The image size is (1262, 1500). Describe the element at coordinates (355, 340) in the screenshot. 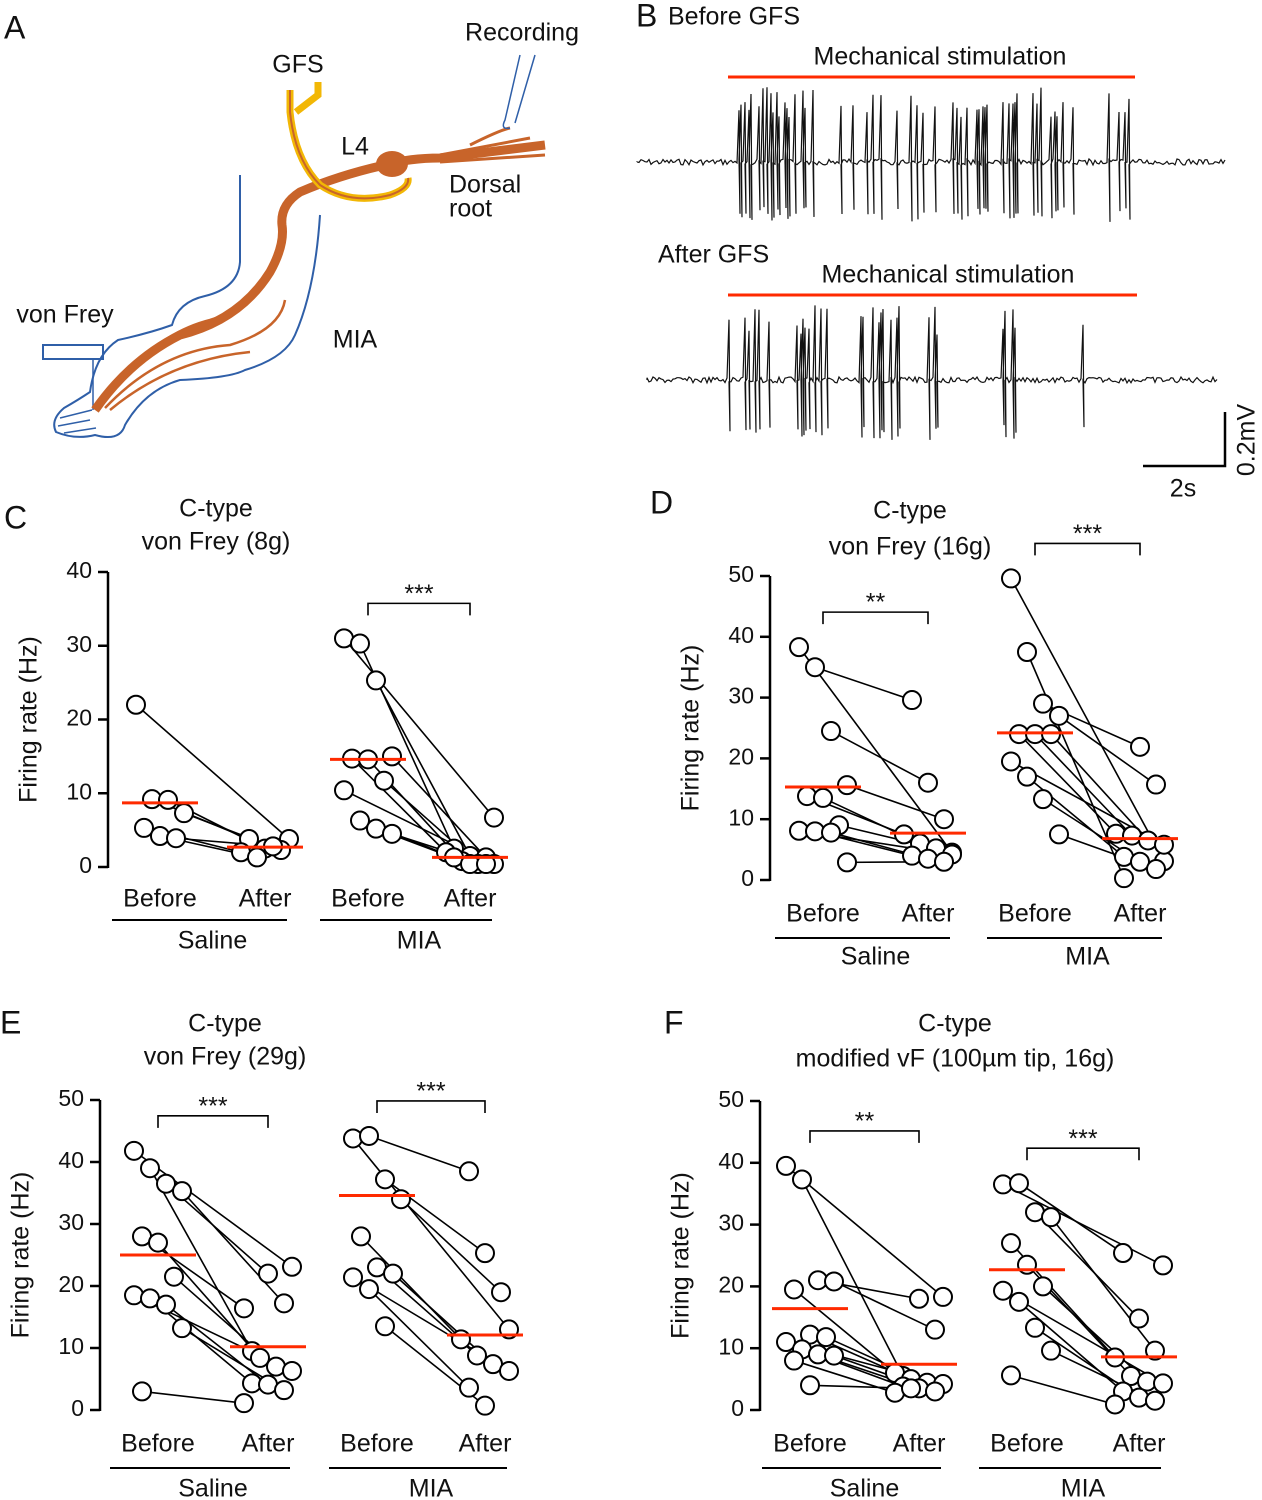

I see `label: MIA` at that location.